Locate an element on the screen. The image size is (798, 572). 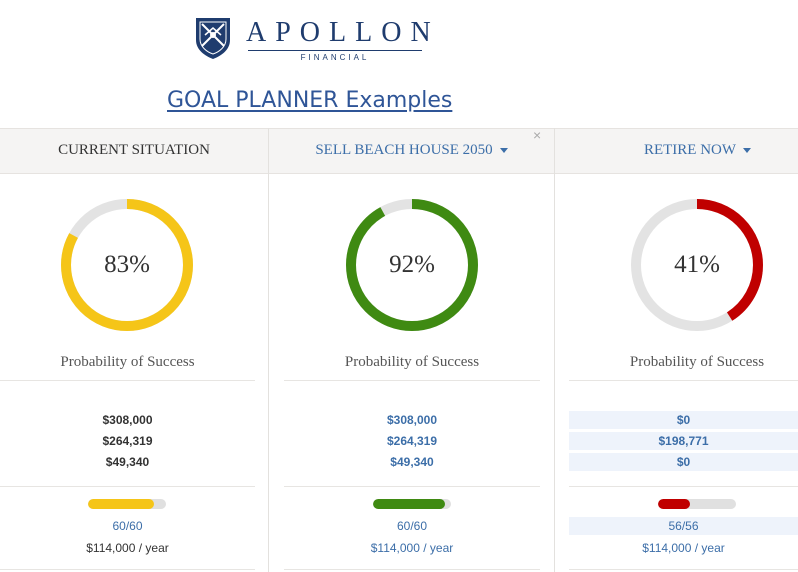
probability-donut: 83% is located at coordinates (127, 265).